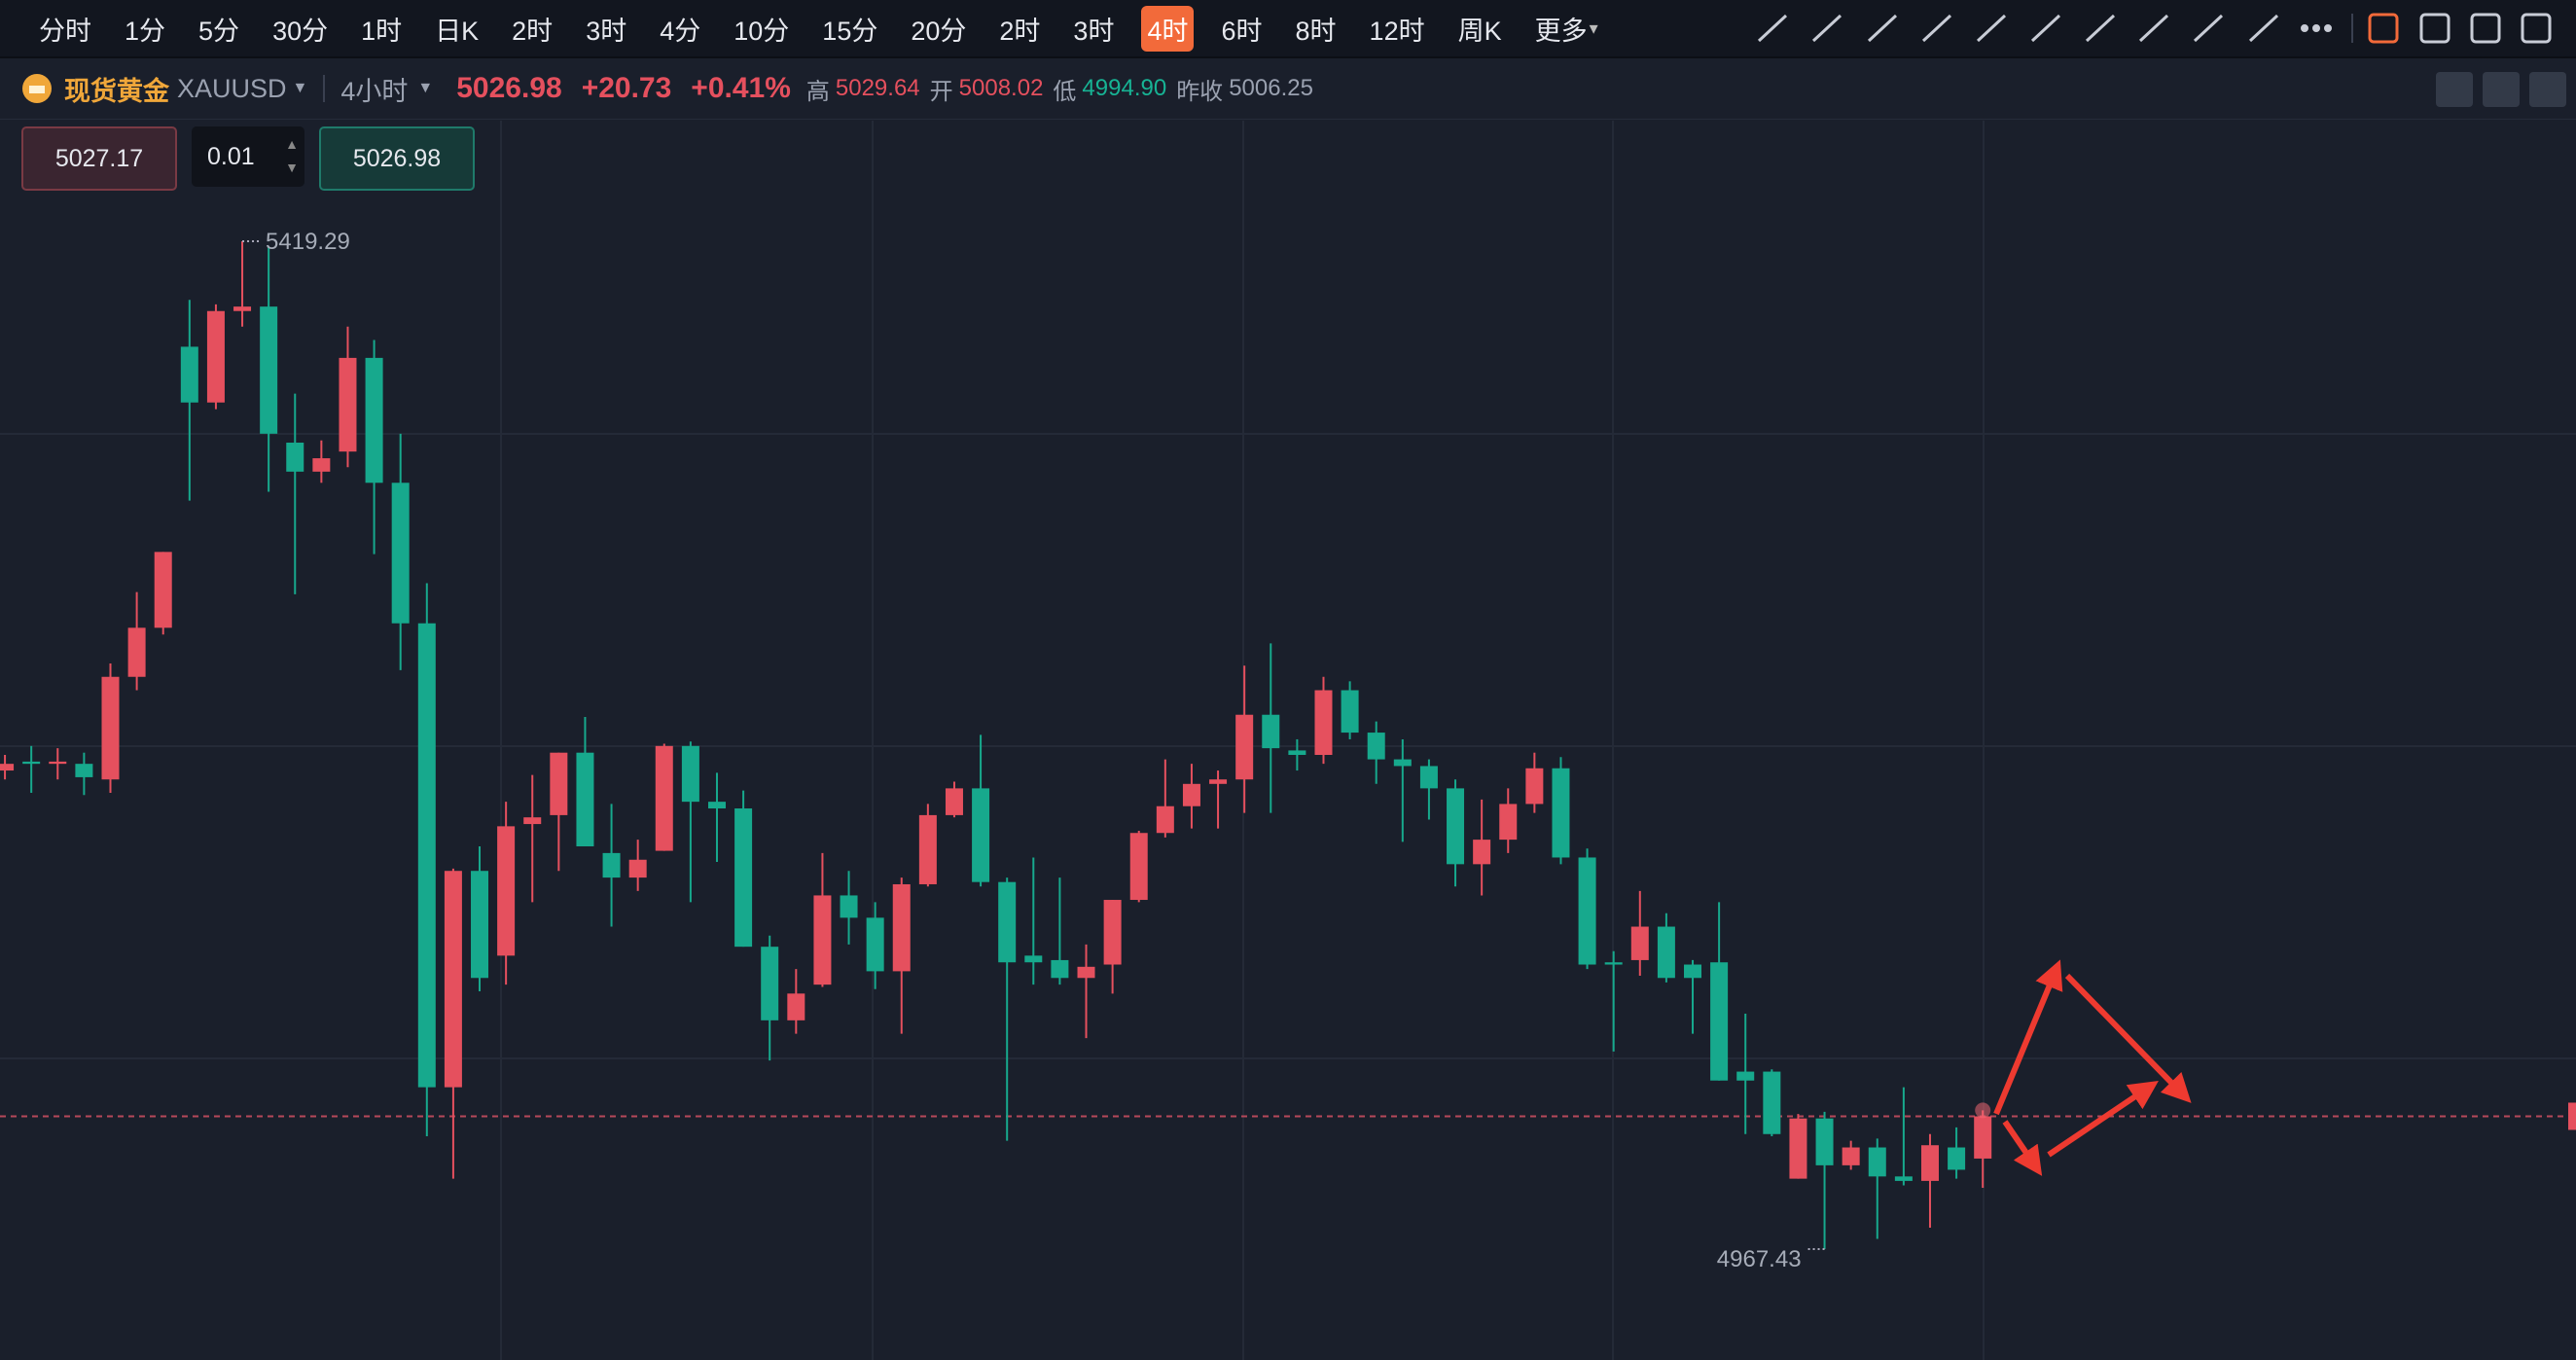 This screenshot has height=1360, width=2576. I want to click on period-tab: 日K, so click(457, 31).